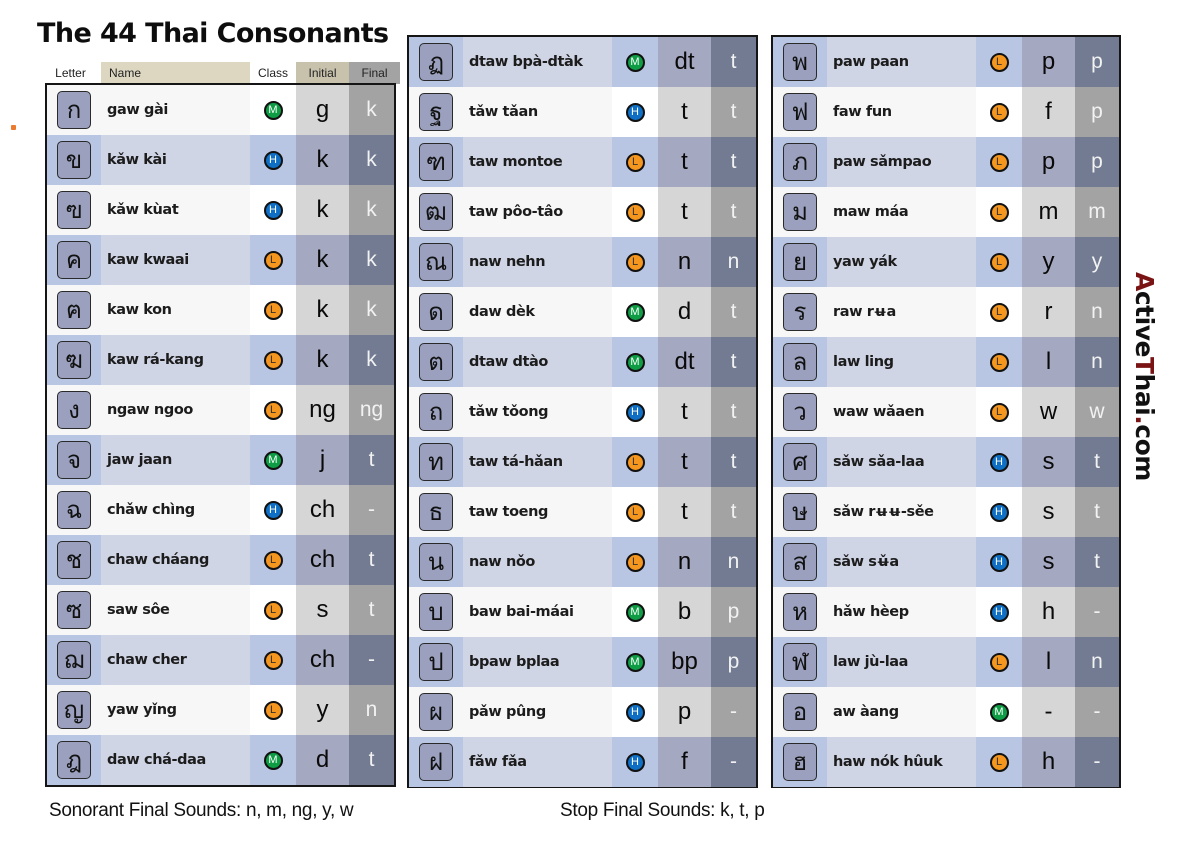 This screenshot has width=1200, height=849. Describe the element at coordinates (537, 462) in the screenshot. I see `consonant-name: taw tá-hǎan` at that location.